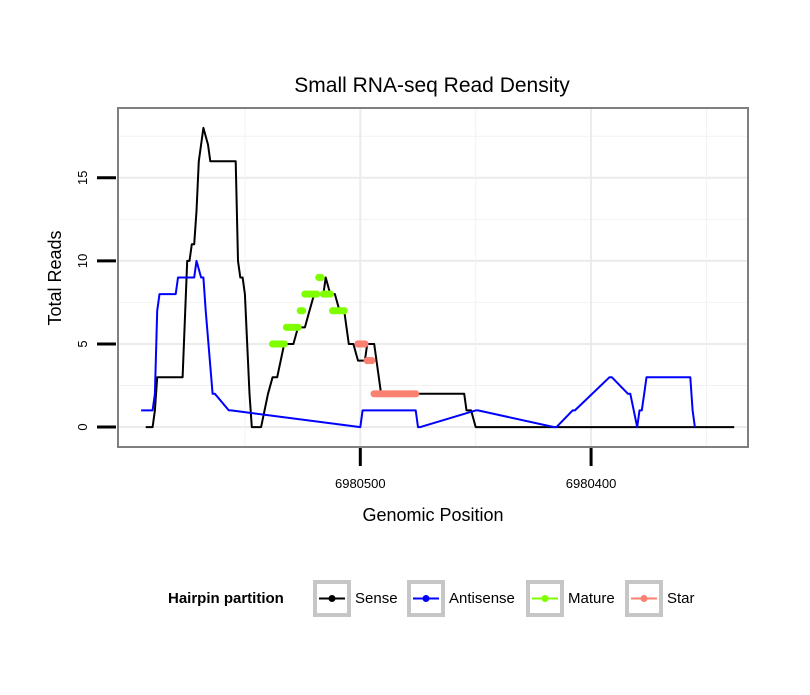  I want to click on legend-item-sense: Sense, so click(355, 598).